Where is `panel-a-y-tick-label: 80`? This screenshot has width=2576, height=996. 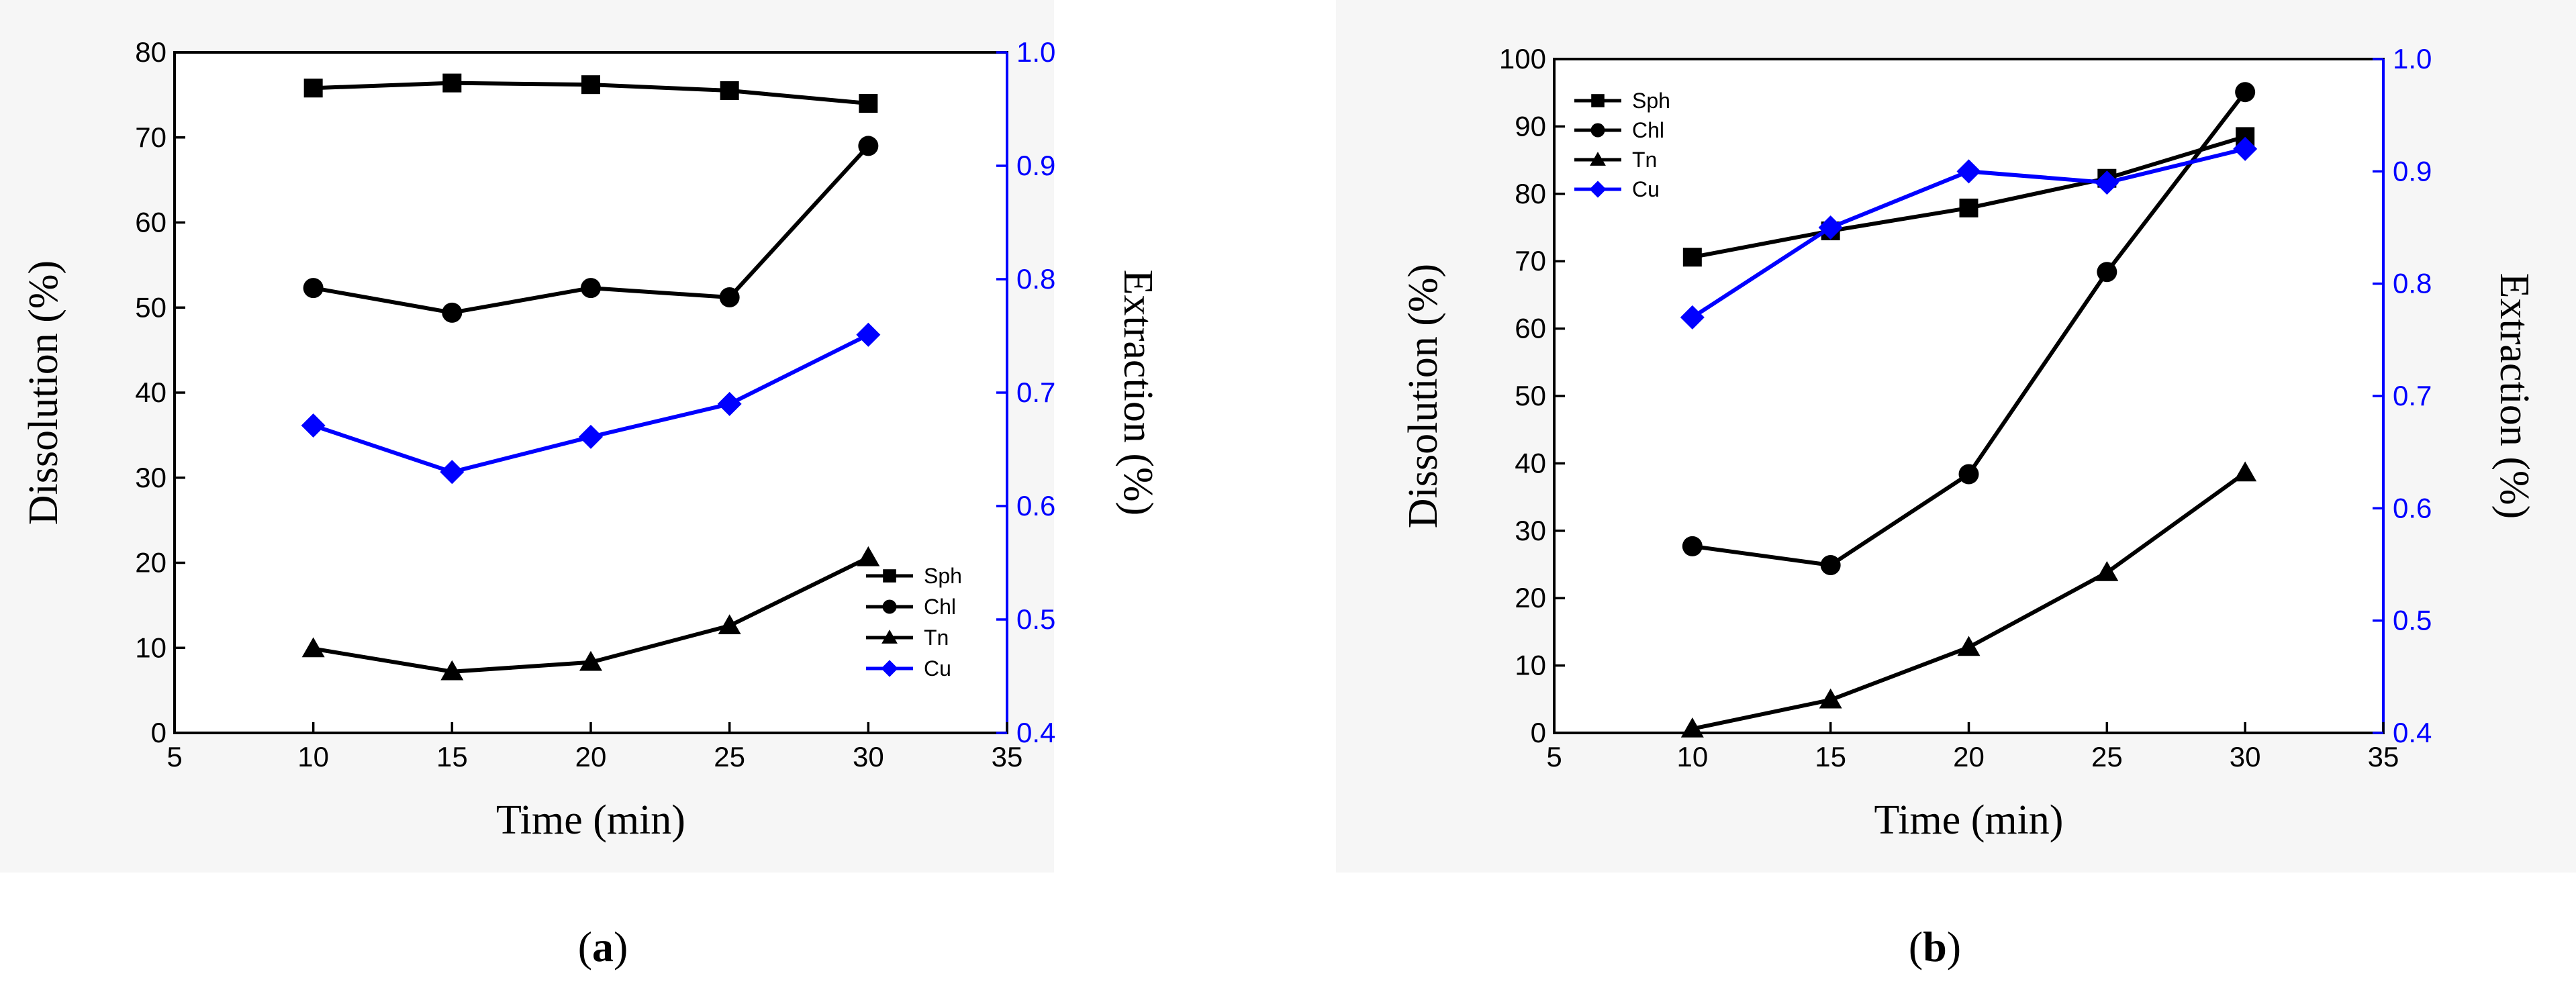
panel-a-y-tick-label: 80 is located at coordinates (150, 52).